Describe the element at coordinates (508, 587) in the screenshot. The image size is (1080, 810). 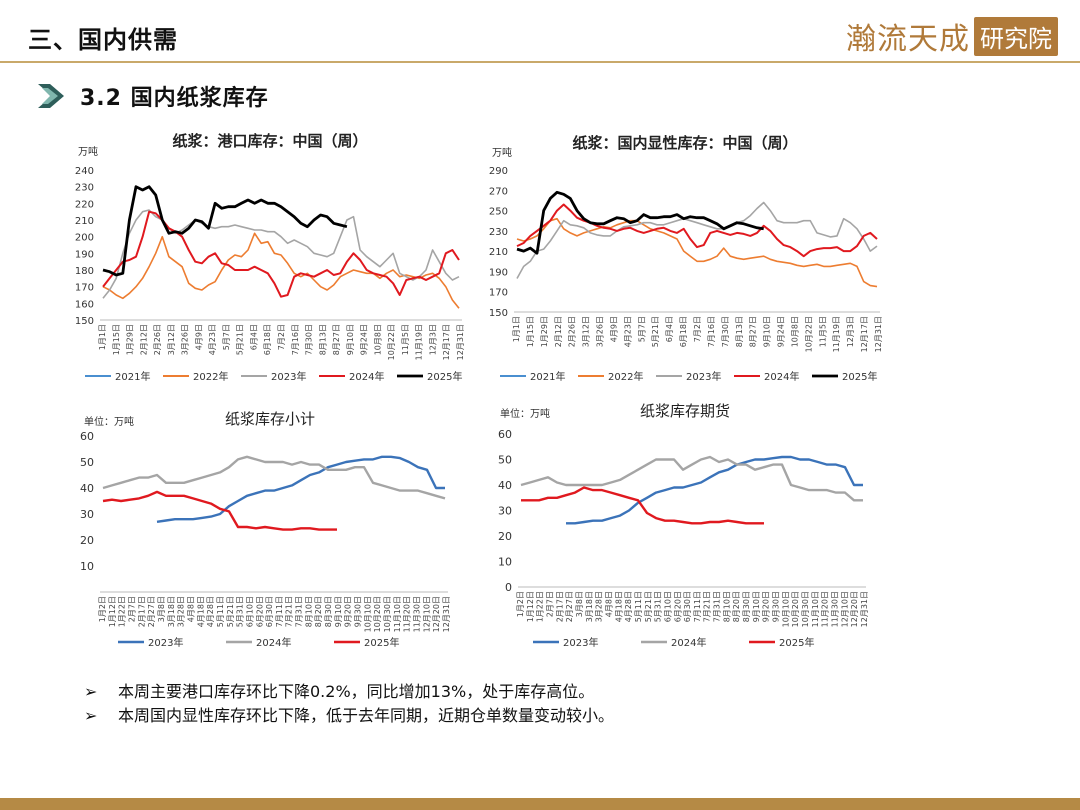
I see `y-tick-label: 0` at that location.